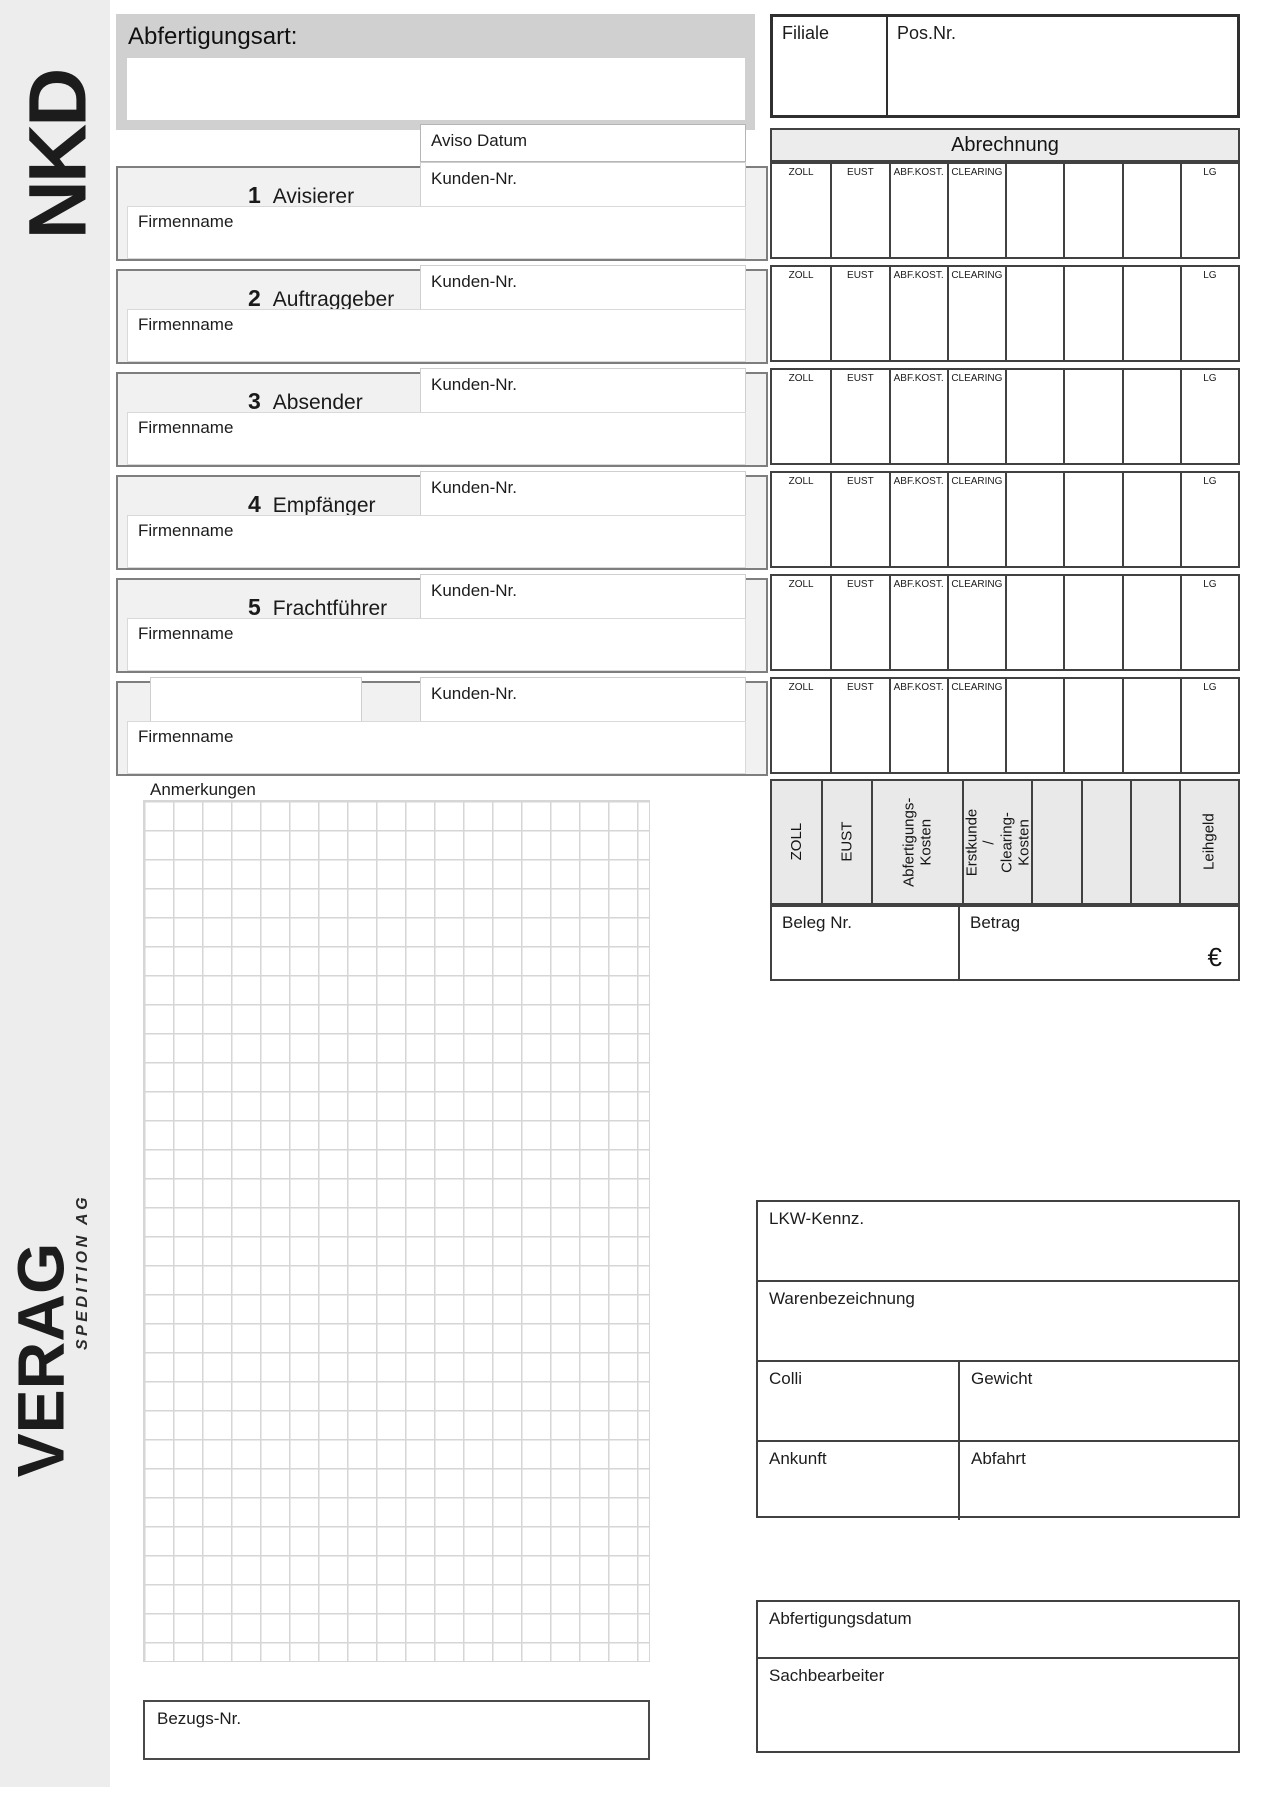 The height and width of the screenshot is (1796, 1264). What do you see at coordinates (1099, 1481) in the screenshot?
I see `abfahrt-field: Abfahrt` at bounding box center [1099, 1481].